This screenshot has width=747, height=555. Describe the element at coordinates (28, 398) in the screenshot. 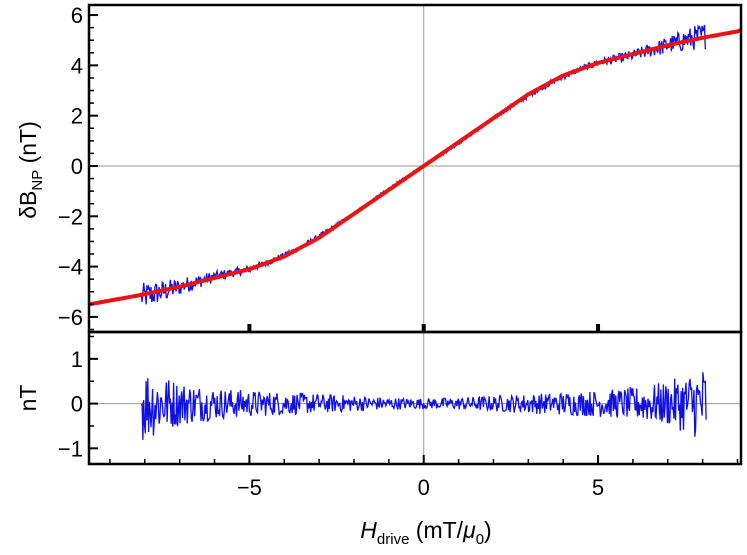

I see `bottom-y-axis-label: nT` at that location.